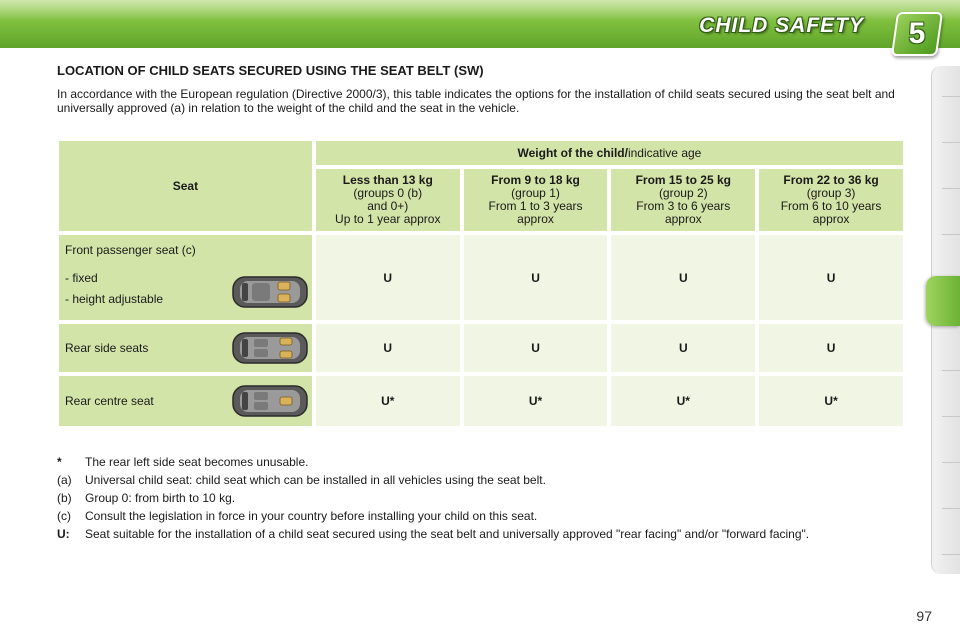  Describe the element at coordinates (81, 278) in the screenshot. I see `row-sub-fixed: - fixed` at that location.